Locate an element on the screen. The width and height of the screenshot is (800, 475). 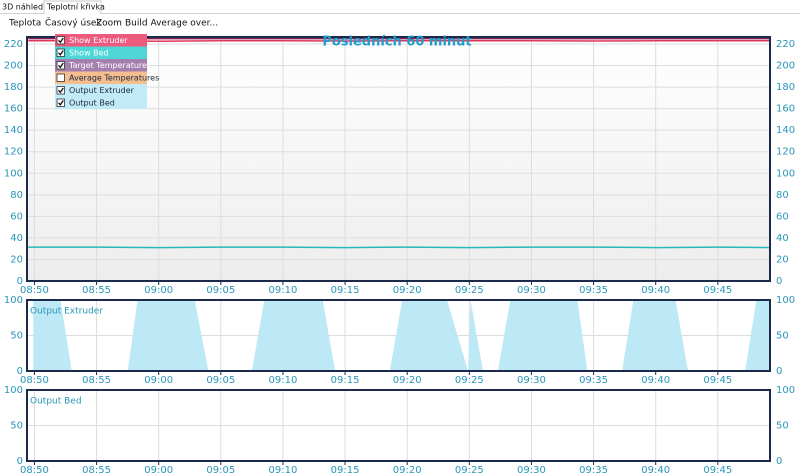
y-tick-label: 20 is located at coordinates (16, 259).